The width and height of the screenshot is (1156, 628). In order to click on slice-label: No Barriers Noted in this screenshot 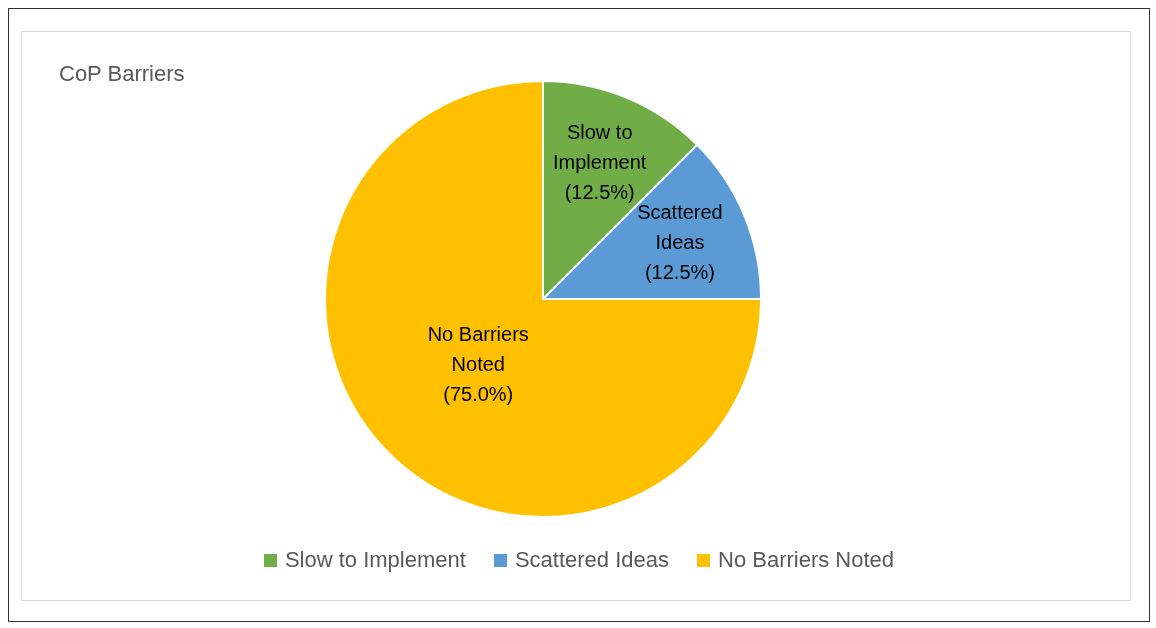, I will do `click(478, 348)`.